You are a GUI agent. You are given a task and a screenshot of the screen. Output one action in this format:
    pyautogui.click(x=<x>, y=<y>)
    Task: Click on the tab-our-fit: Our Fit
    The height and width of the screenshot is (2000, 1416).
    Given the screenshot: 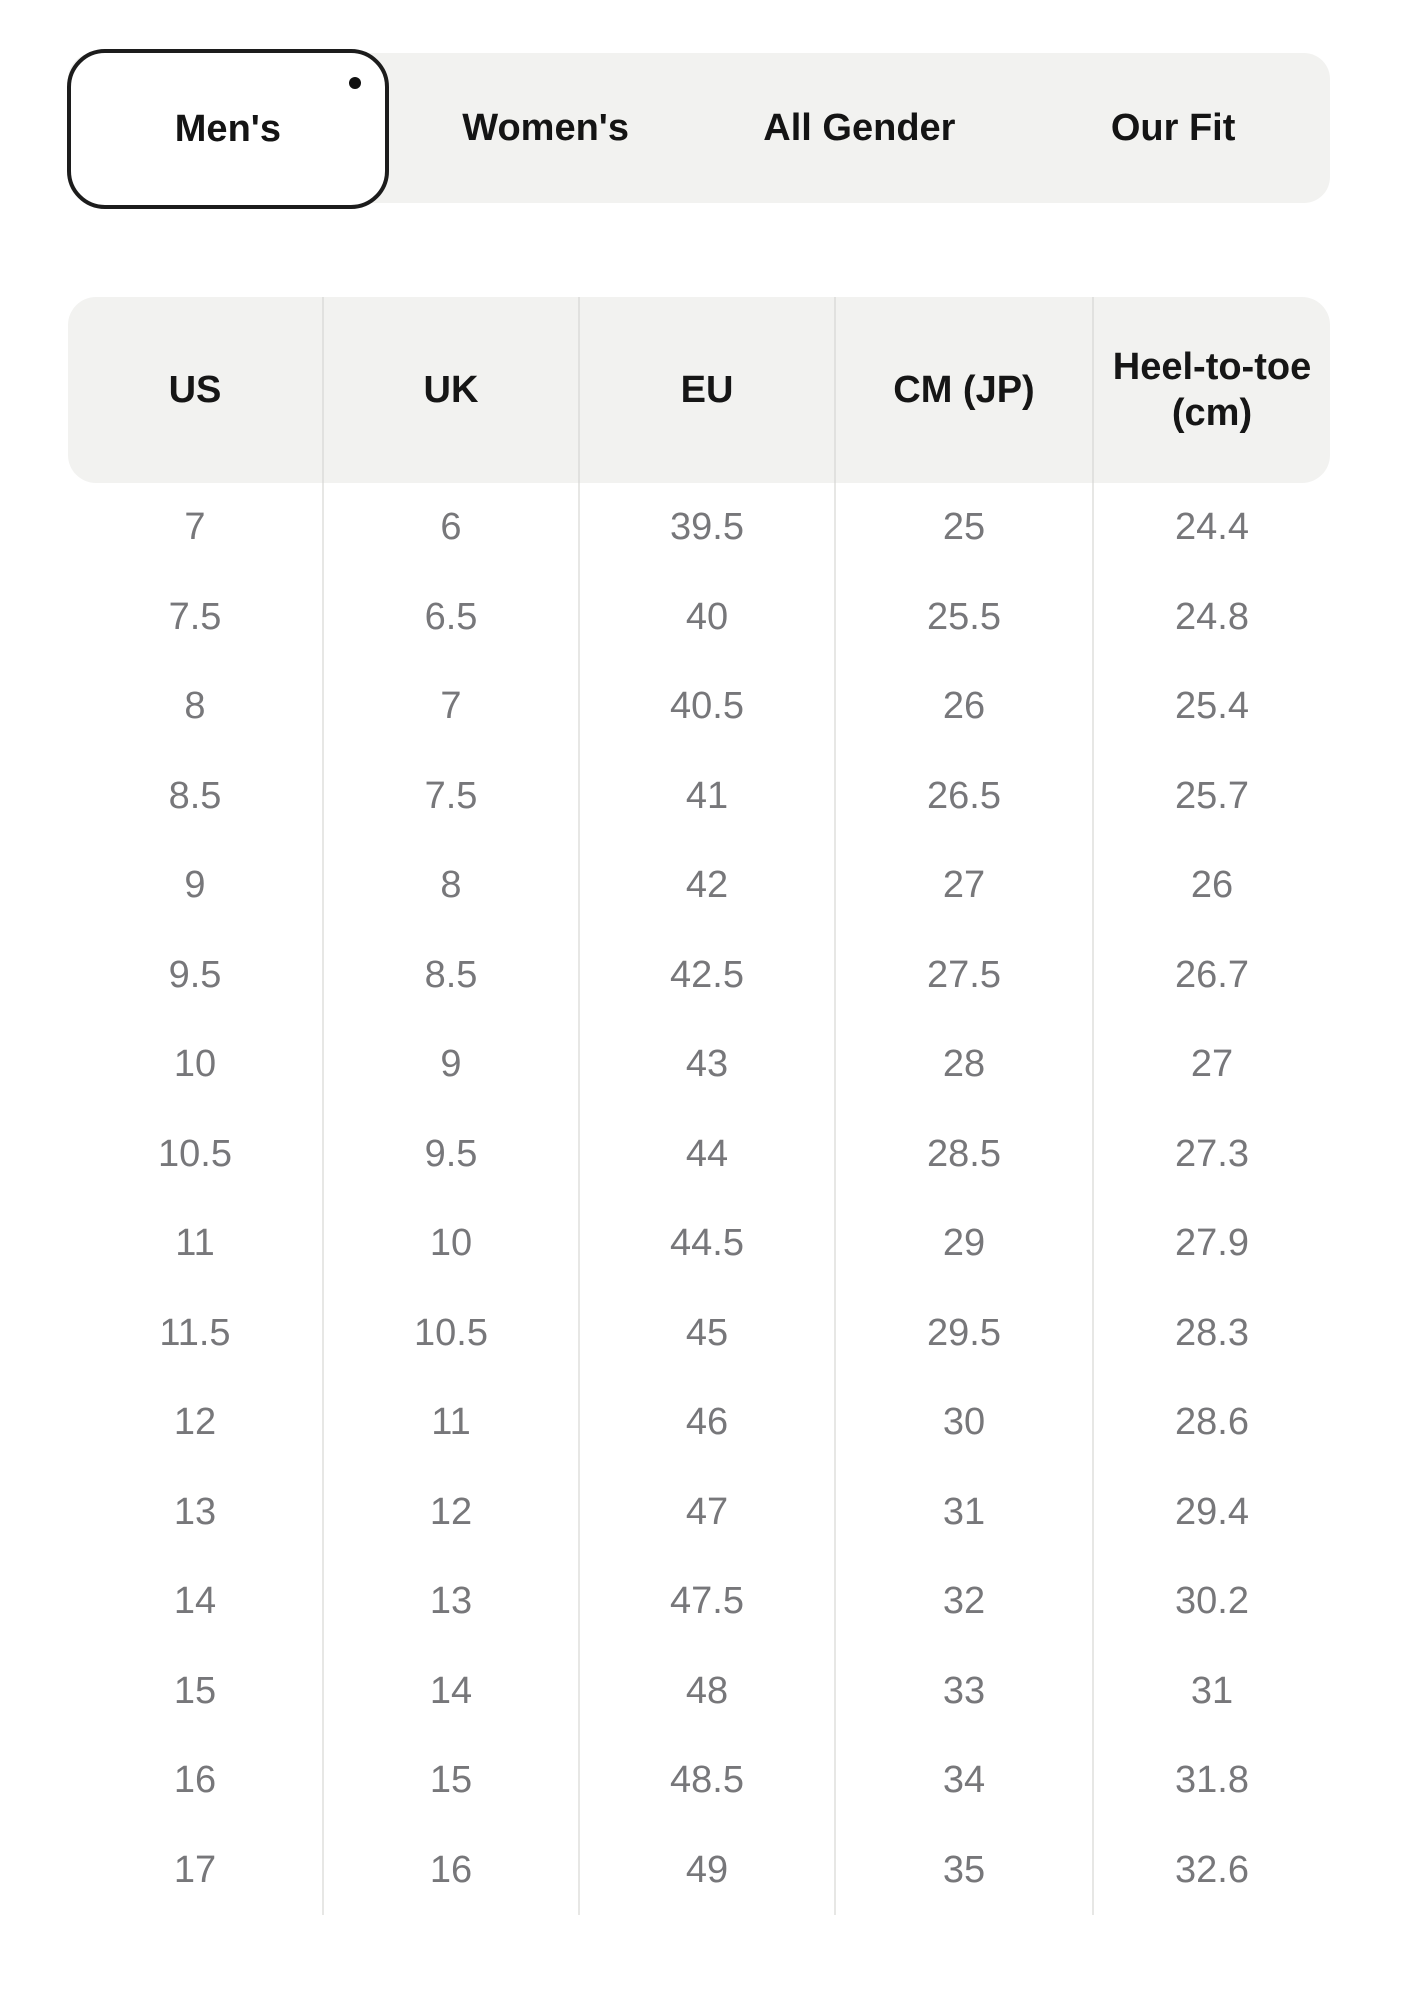 What is the action you would take?
    pyautogui.click(x=1173, y=128)
    